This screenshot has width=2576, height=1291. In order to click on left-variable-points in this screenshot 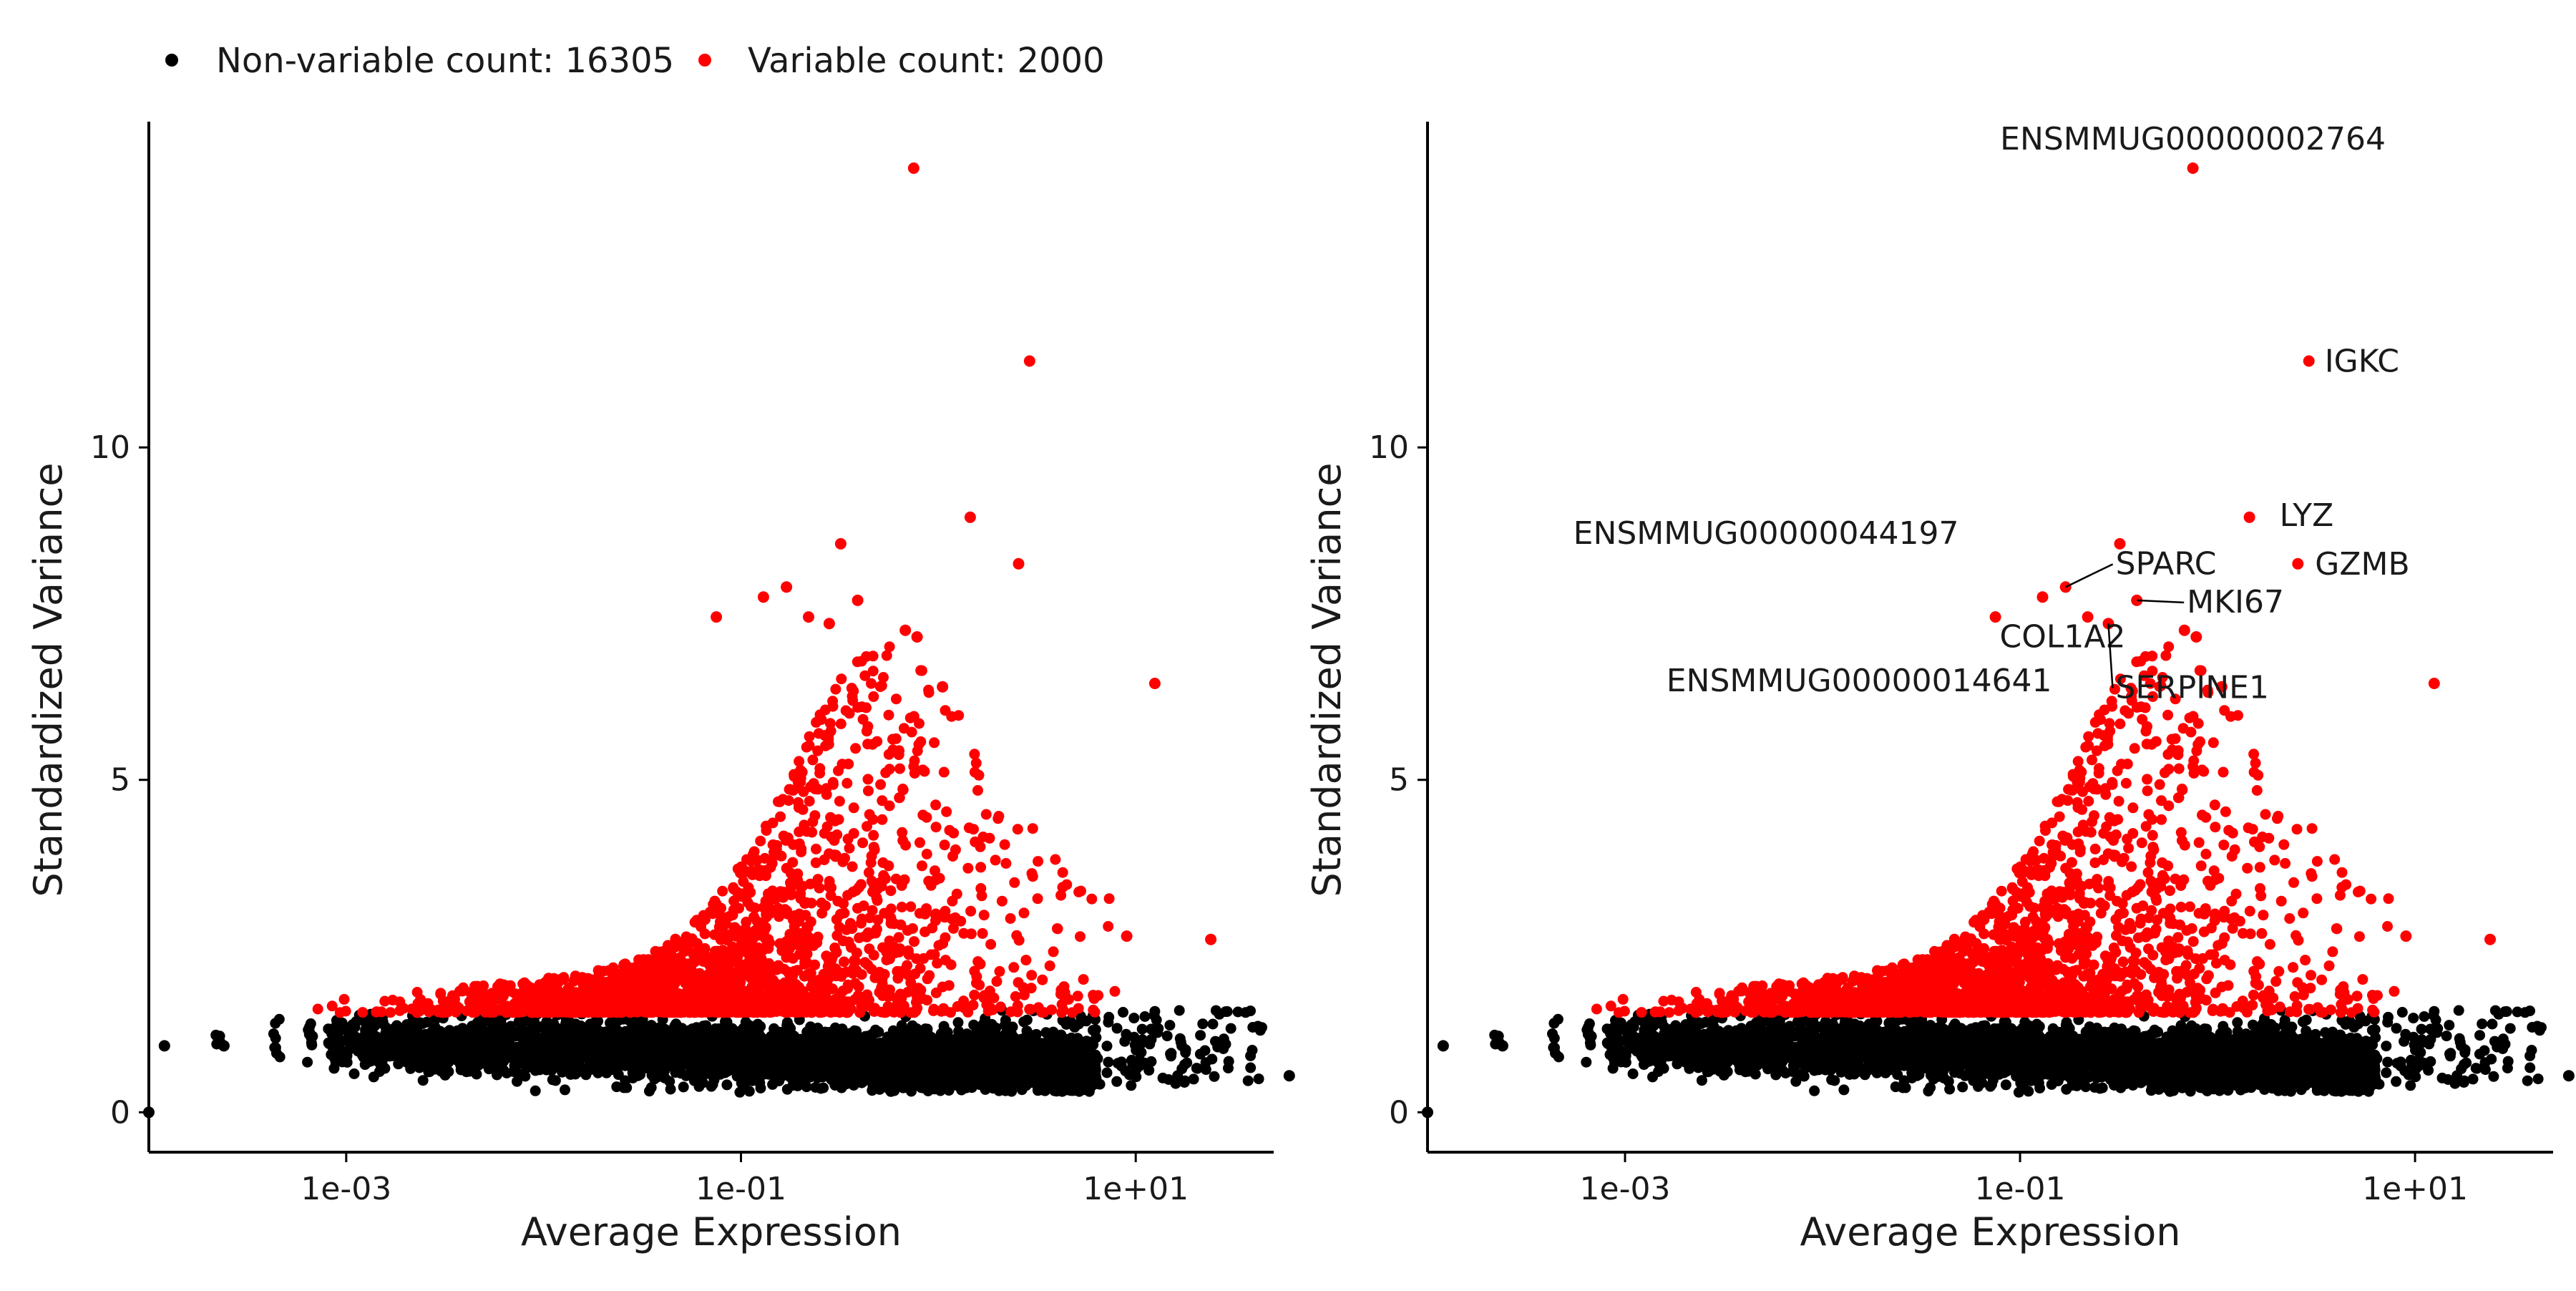, I will do `click(716, 829)`.